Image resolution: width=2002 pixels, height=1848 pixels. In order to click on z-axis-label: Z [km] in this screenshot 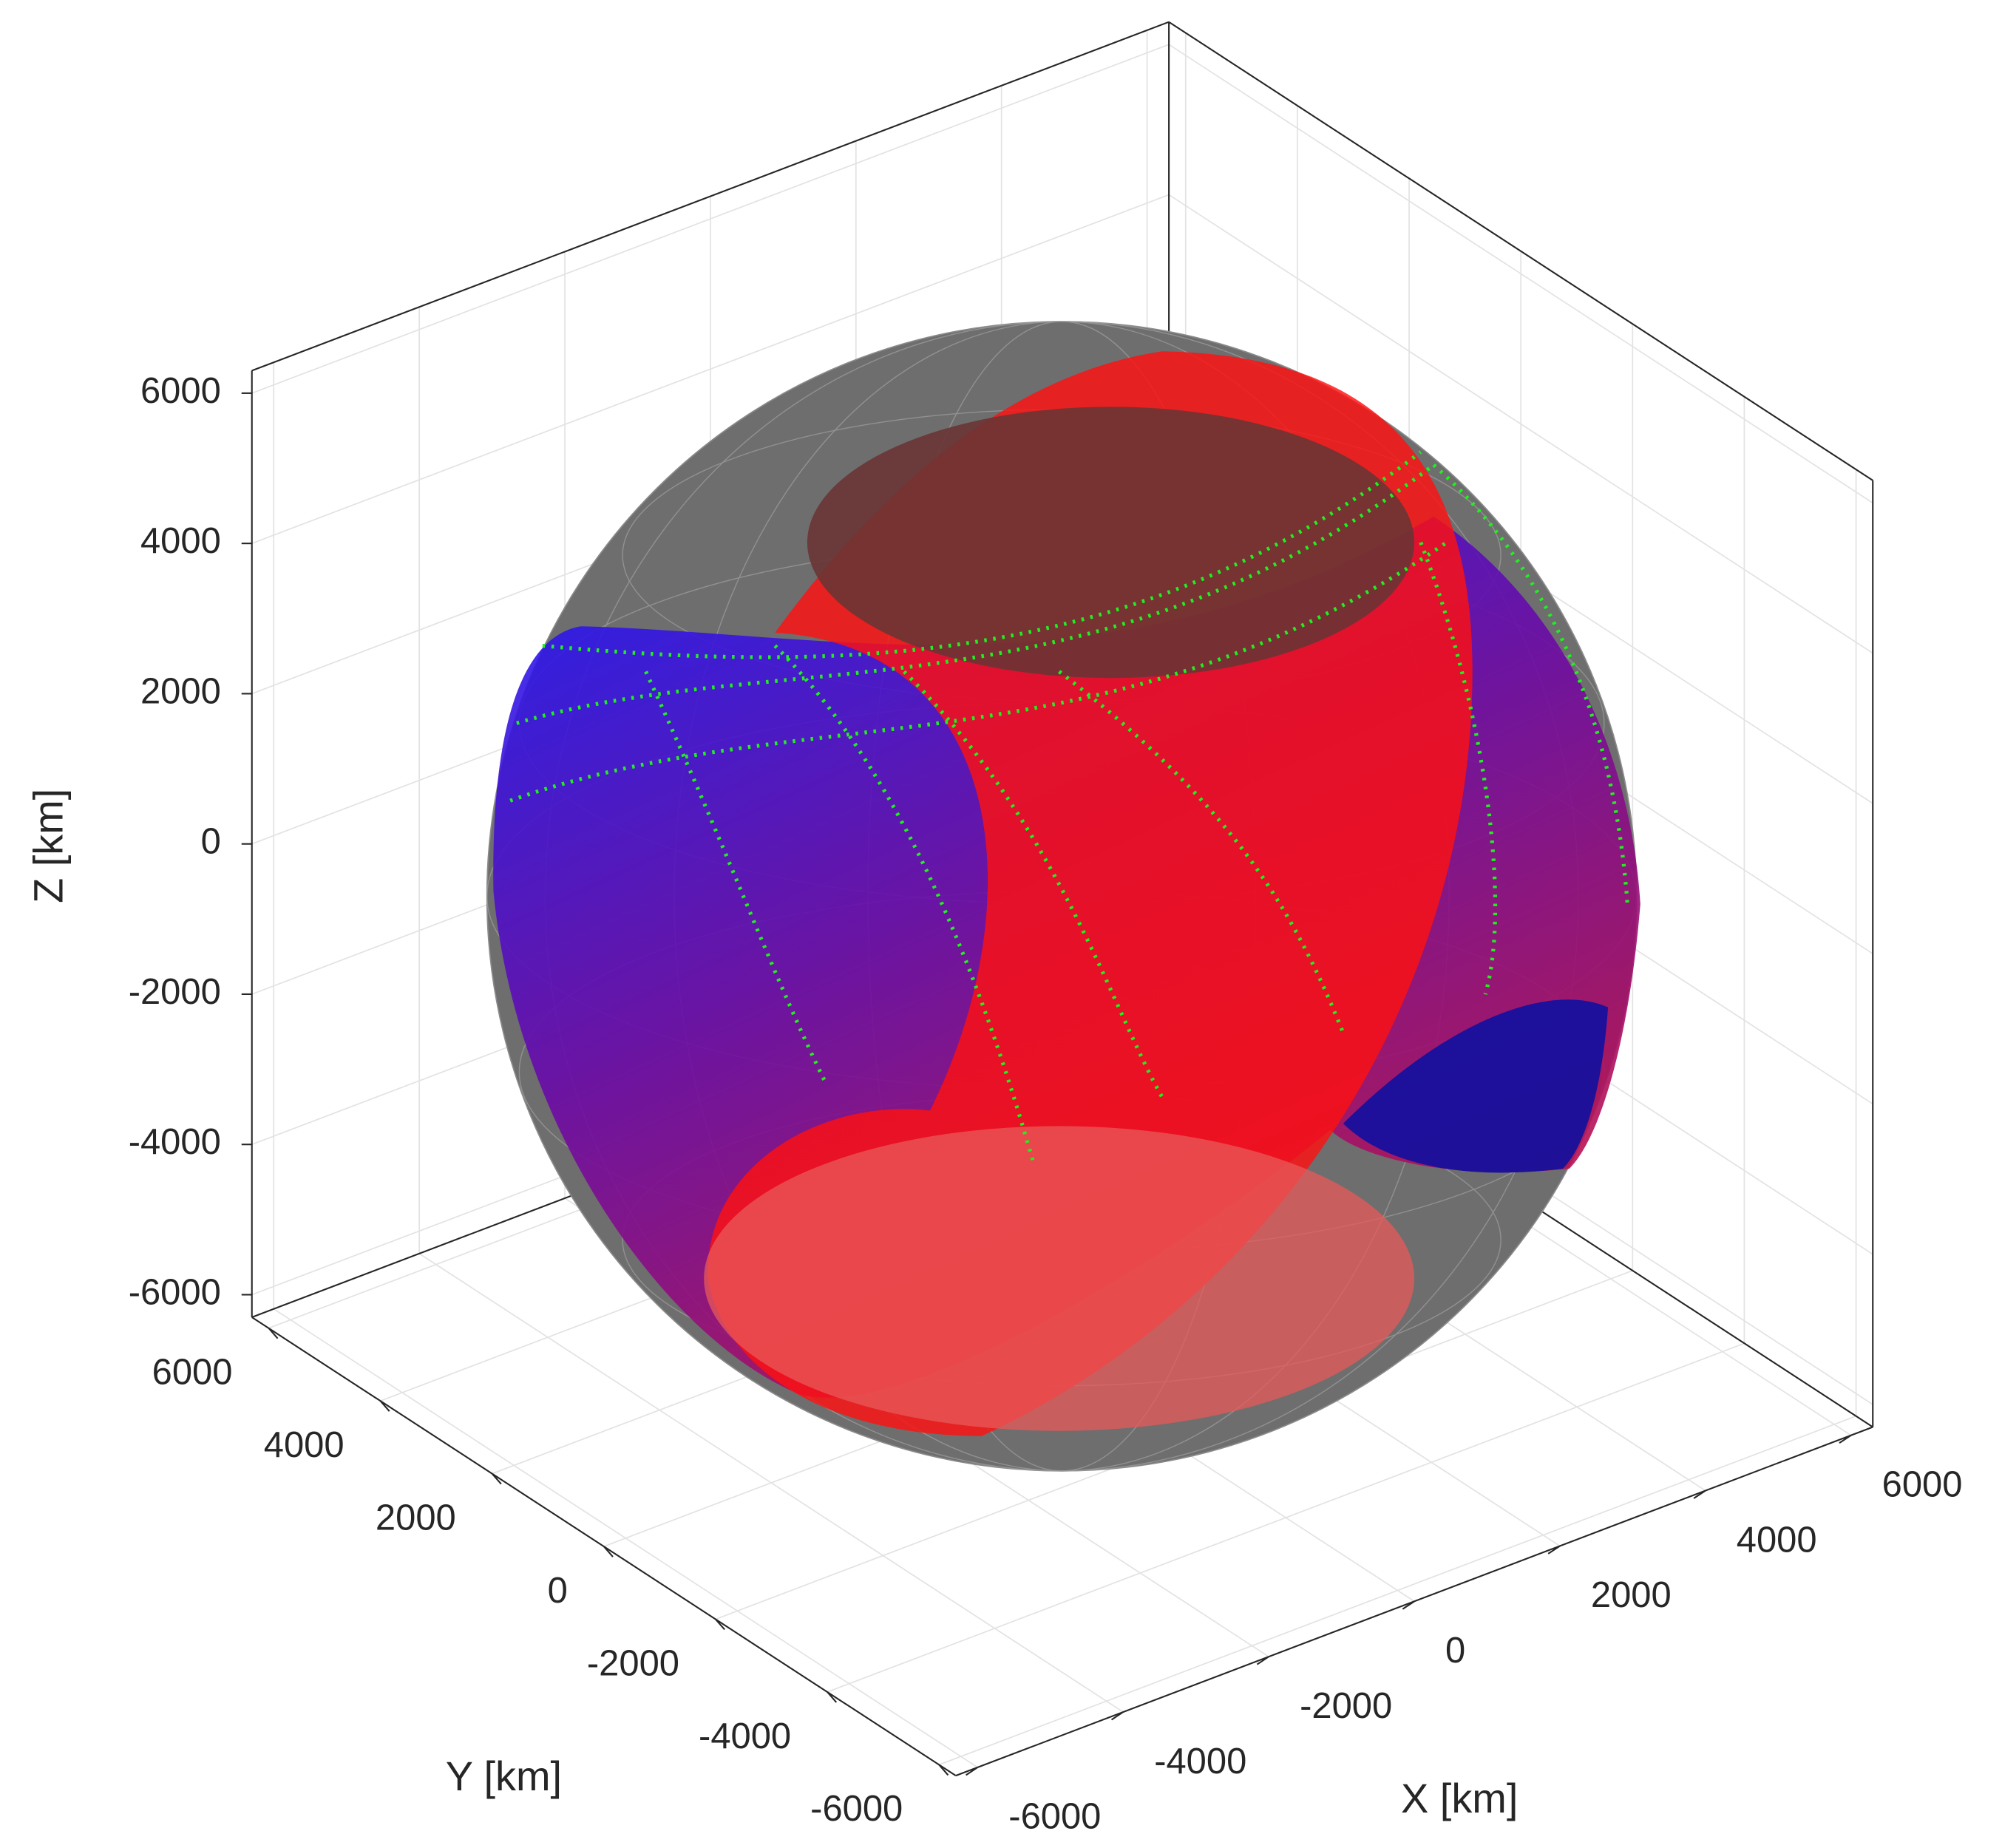, I will do `click(48, 846)`.